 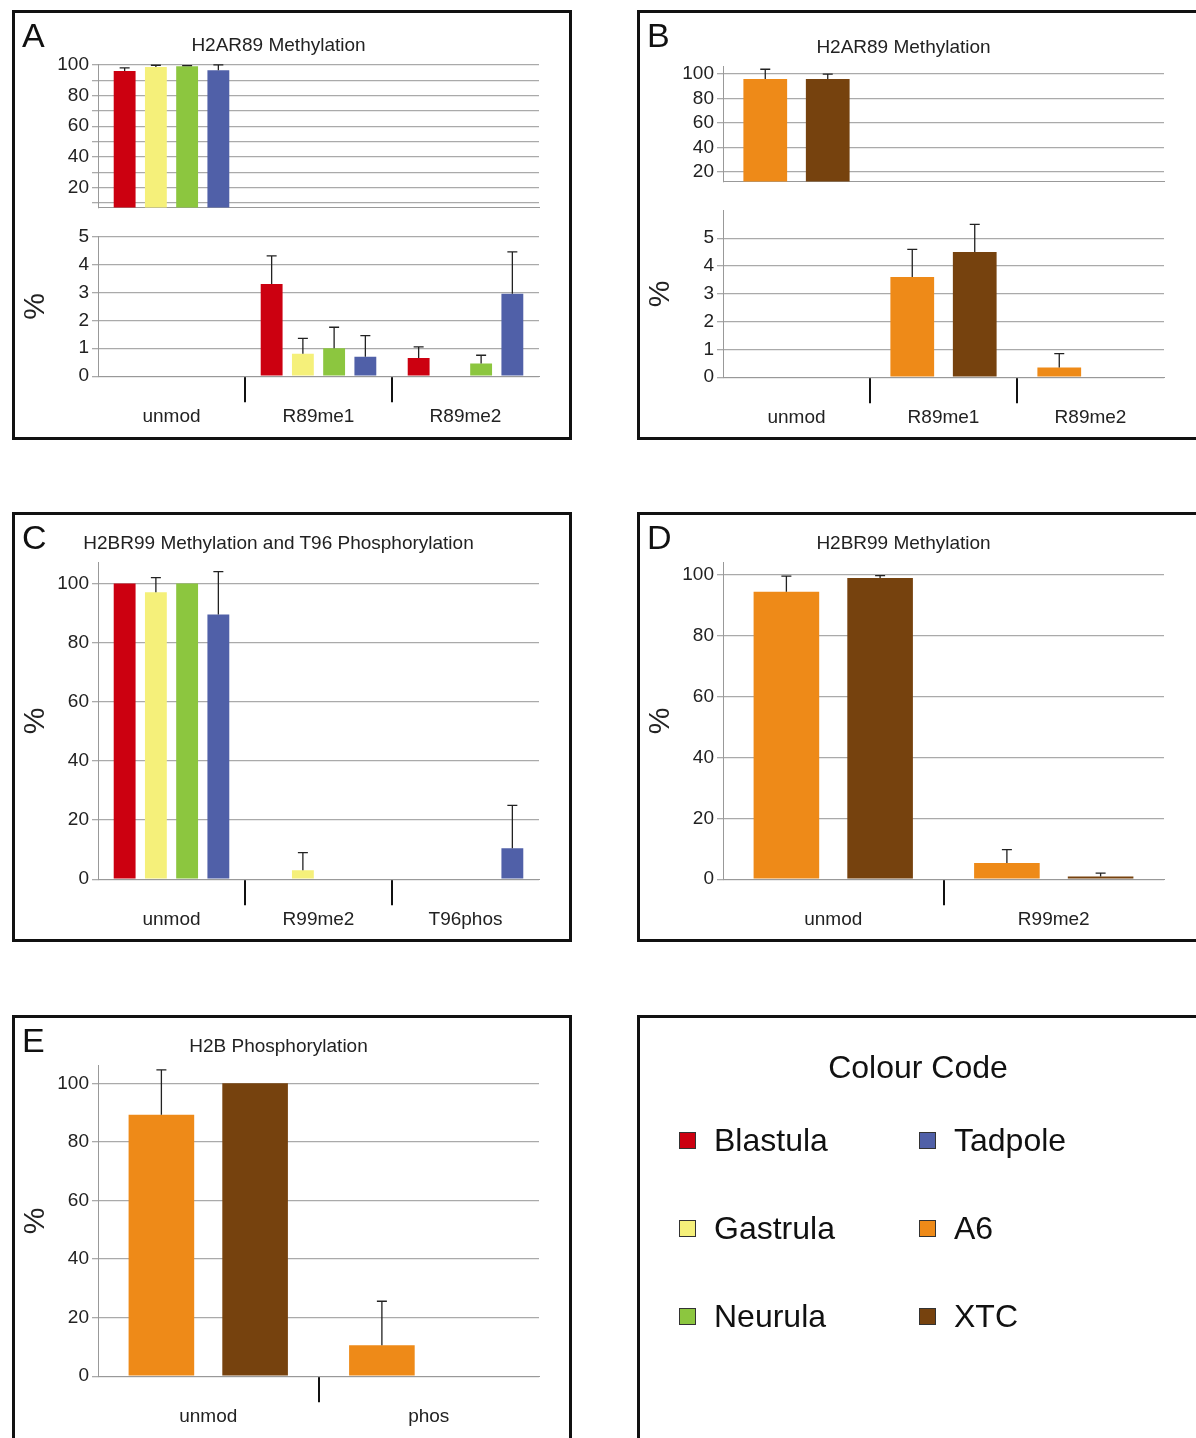 I want to click on category-label: XTC, so click(x=986, y=1316).